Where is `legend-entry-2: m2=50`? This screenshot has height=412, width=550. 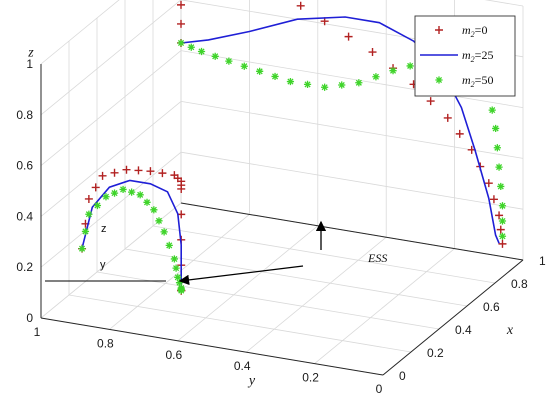
legend-entry-2: m2=50 is located at coordinates (464, 81).